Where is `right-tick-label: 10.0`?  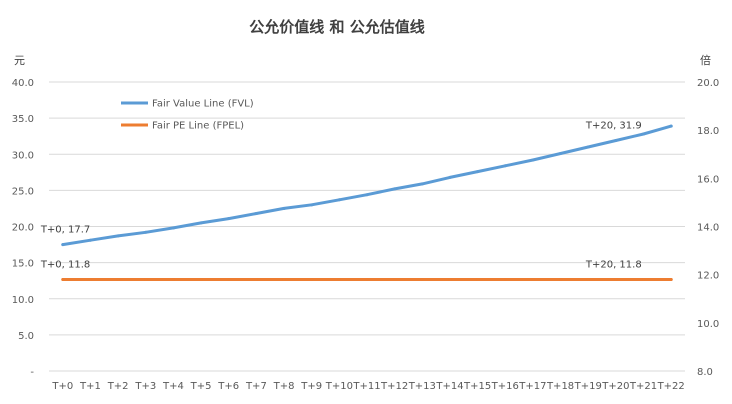
right-tick-label: 10.0 is located at coordinates (708, 324).